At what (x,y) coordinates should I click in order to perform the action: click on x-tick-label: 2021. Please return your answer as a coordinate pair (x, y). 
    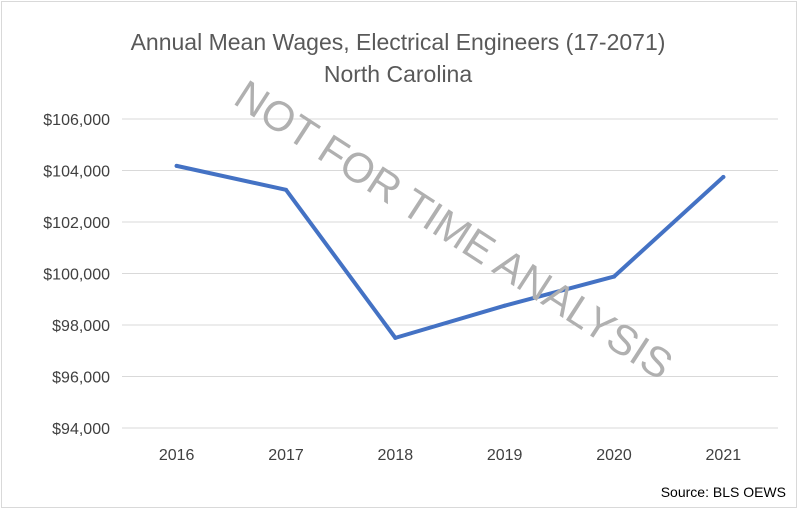
    Looking at the image, I should click on (724, 455).